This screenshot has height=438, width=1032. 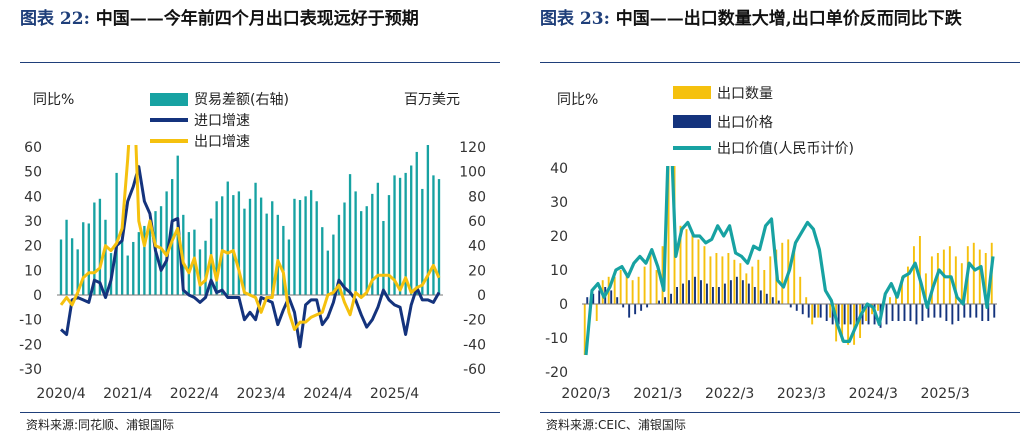 What do you see at coordinates (692, 121) in the screenshot?
I see `legend-swatch-export-price` at bounding box center [692, 121].